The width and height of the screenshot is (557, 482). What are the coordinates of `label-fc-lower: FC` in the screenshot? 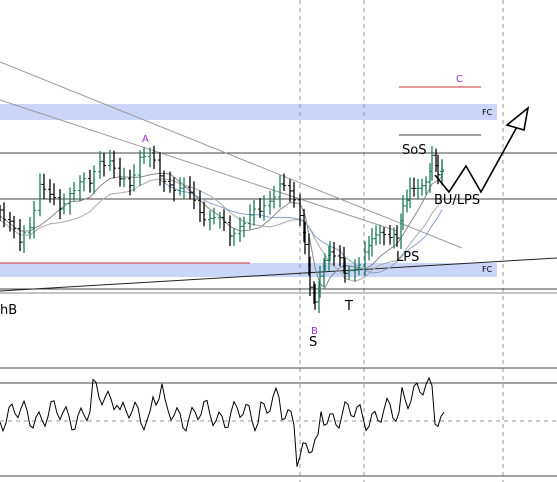 It's located at (487, 269).